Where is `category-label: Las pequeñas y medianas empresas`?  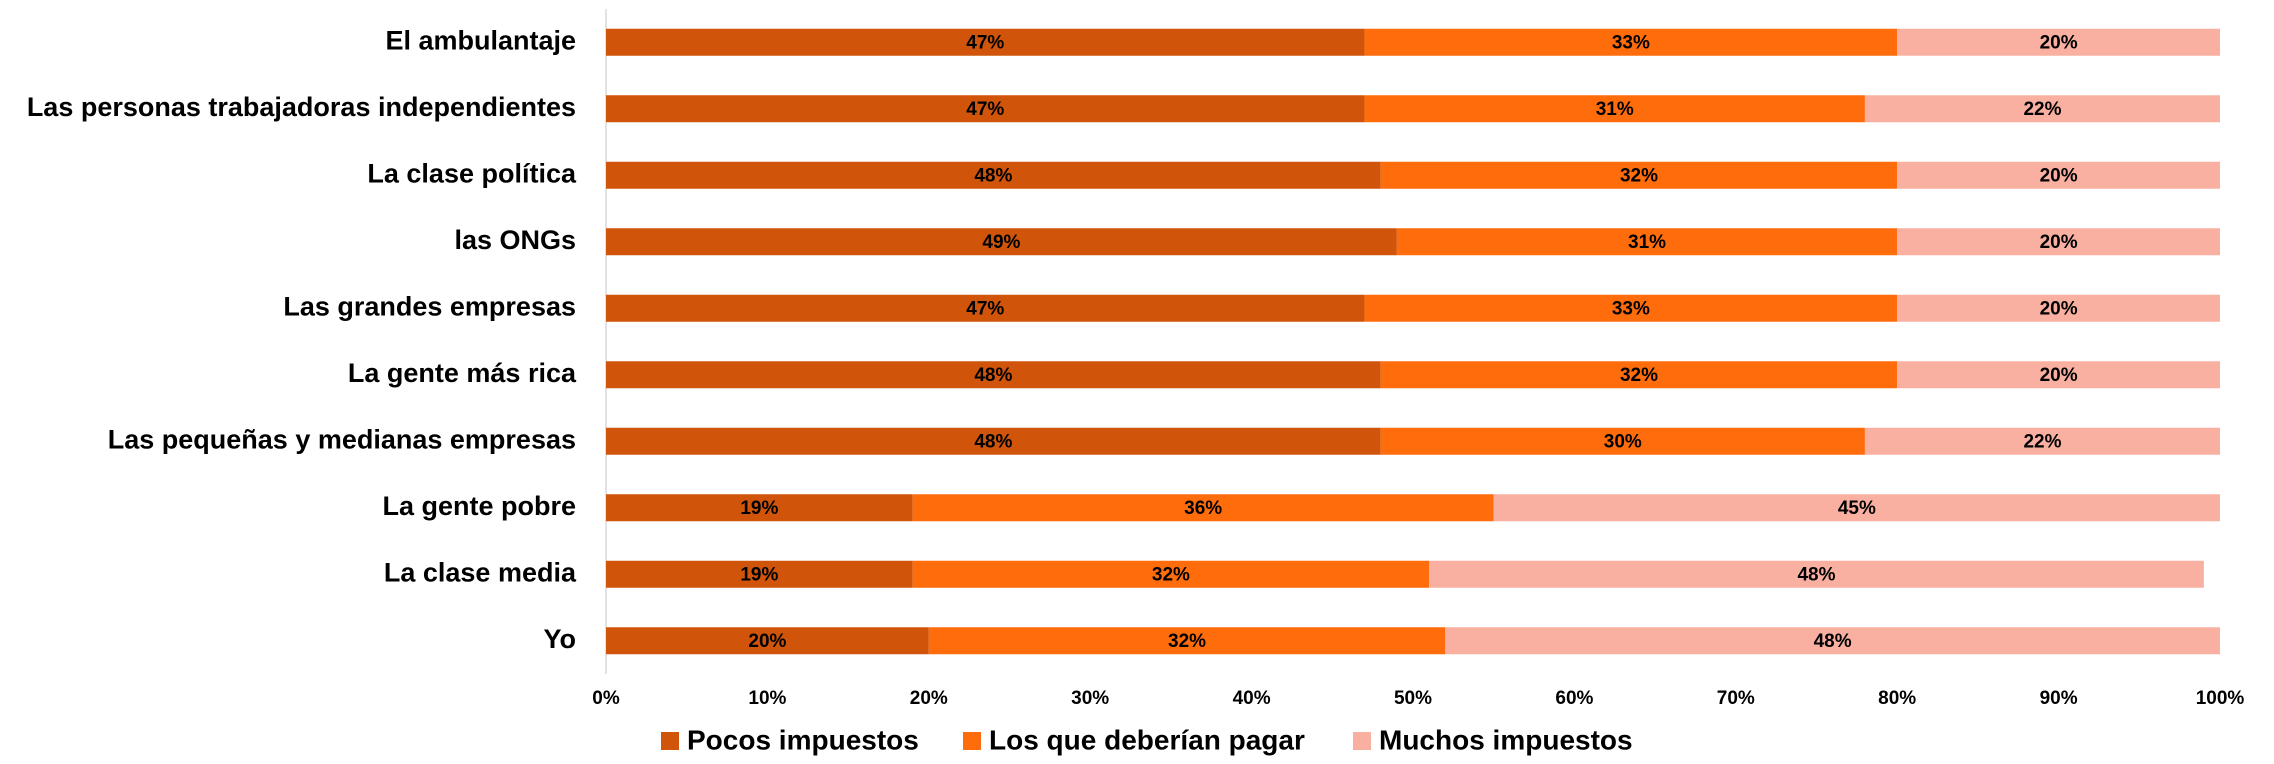 category-label: Las pequeñas y medianas empresas is located at coordinates (342, 439).